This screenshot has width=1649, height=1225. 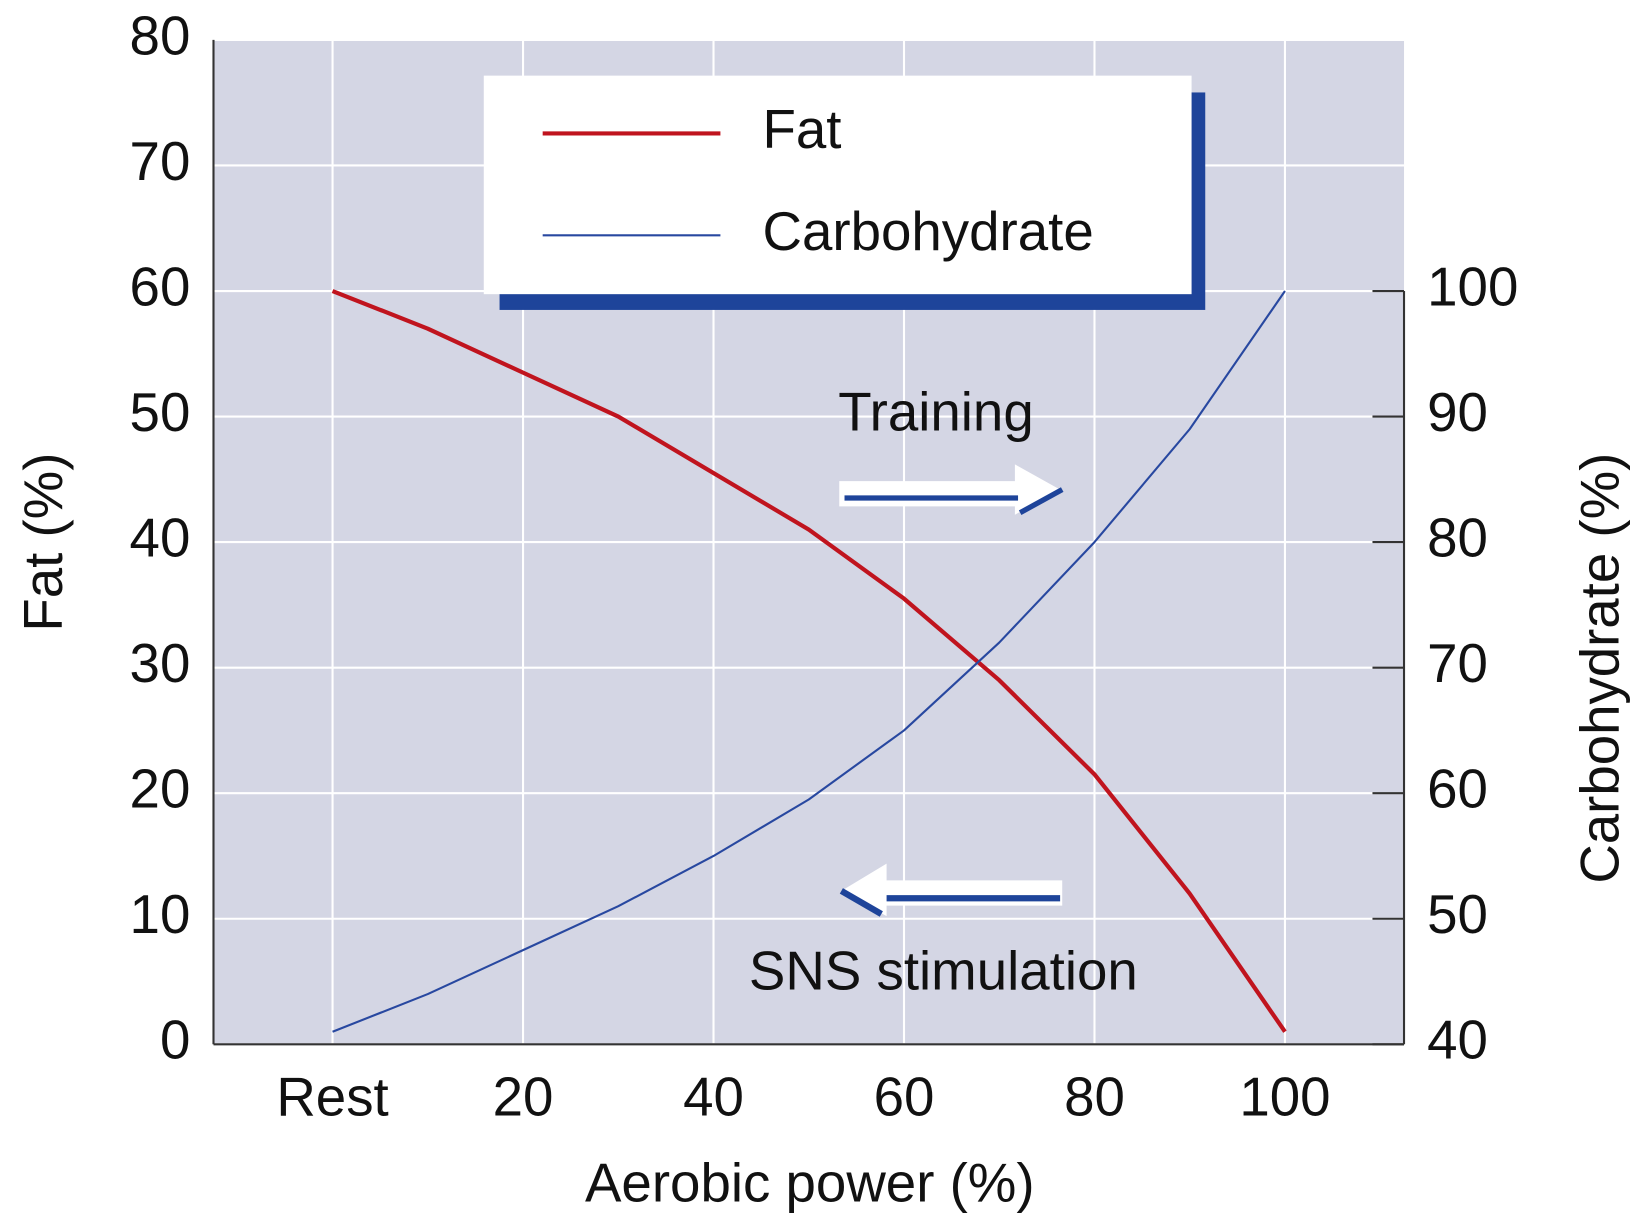 What do you see at coordinates (160, 663) in the screenshot?
I see `y-tick-label: 30` at bounding box center [160, 663].